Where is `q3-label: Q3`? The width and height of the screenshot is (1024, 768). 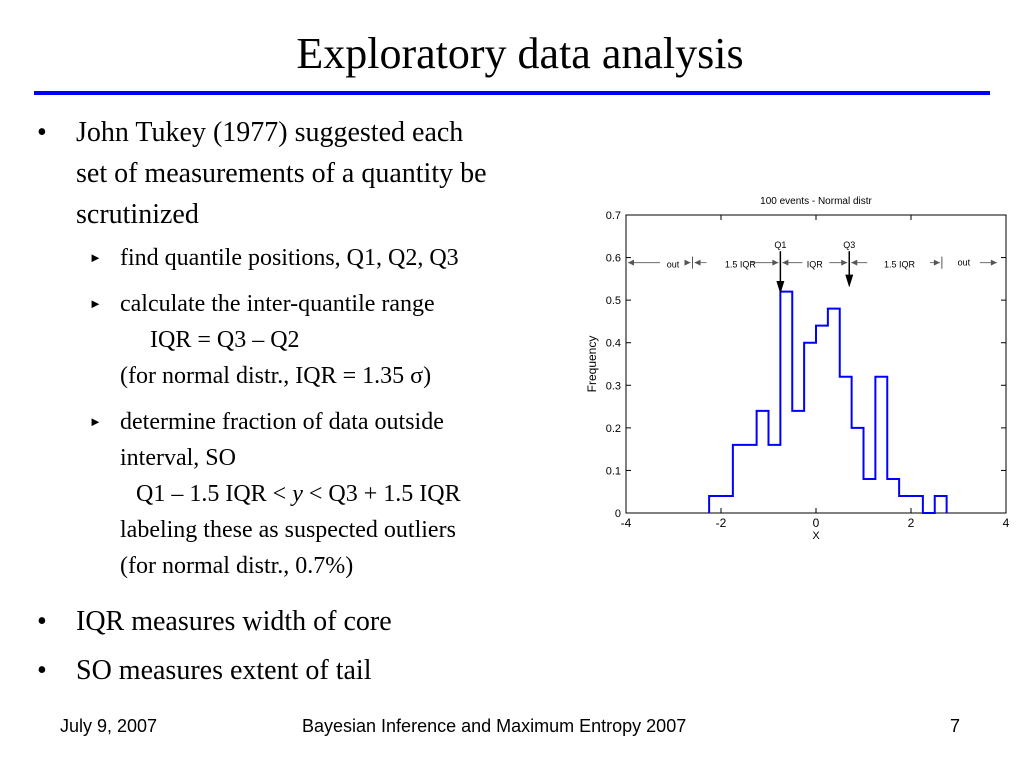
q3-label: Q3 is located at coordinates (849, 245).